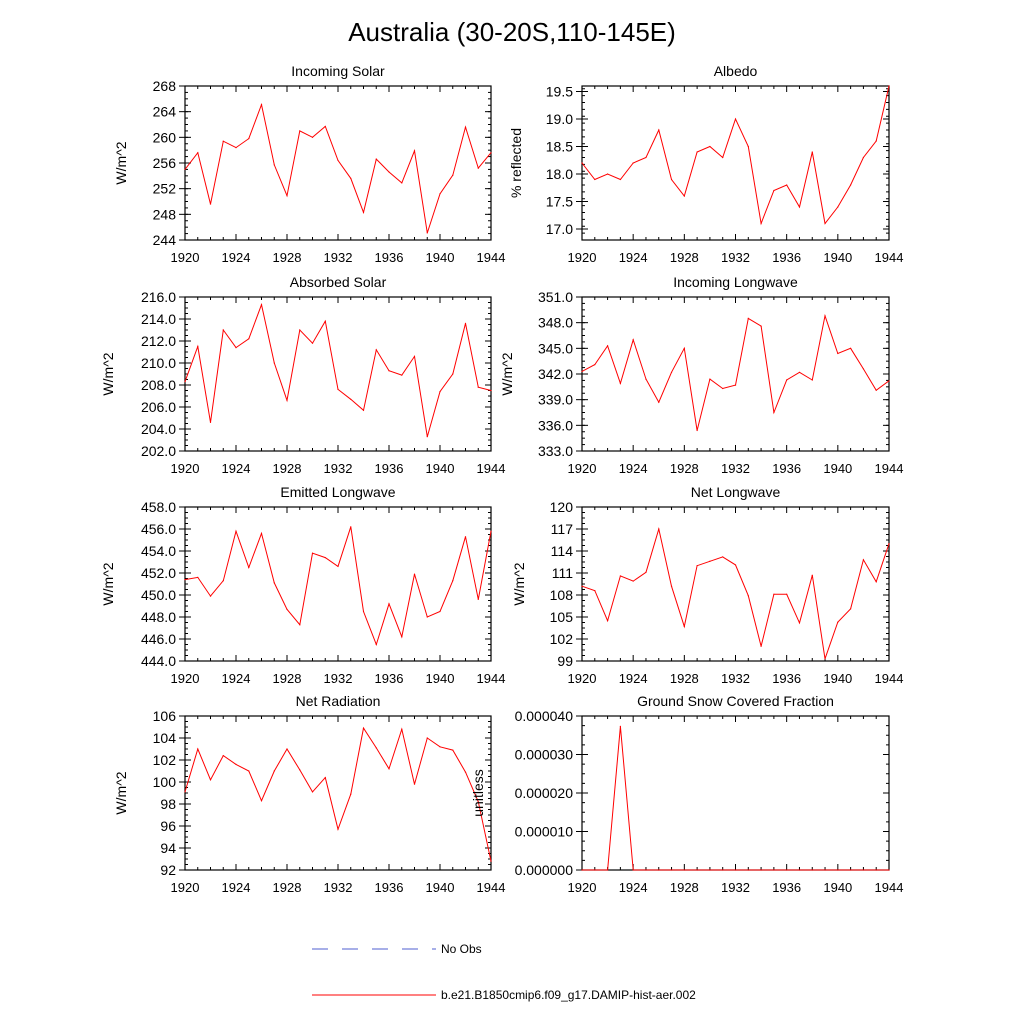 The width and height of the screenshot is (1024, 1024). What do you see at coordinates (562, 507) in the screenshot?
I see `y-tick-label: 120` at bounding box center [562, 507].